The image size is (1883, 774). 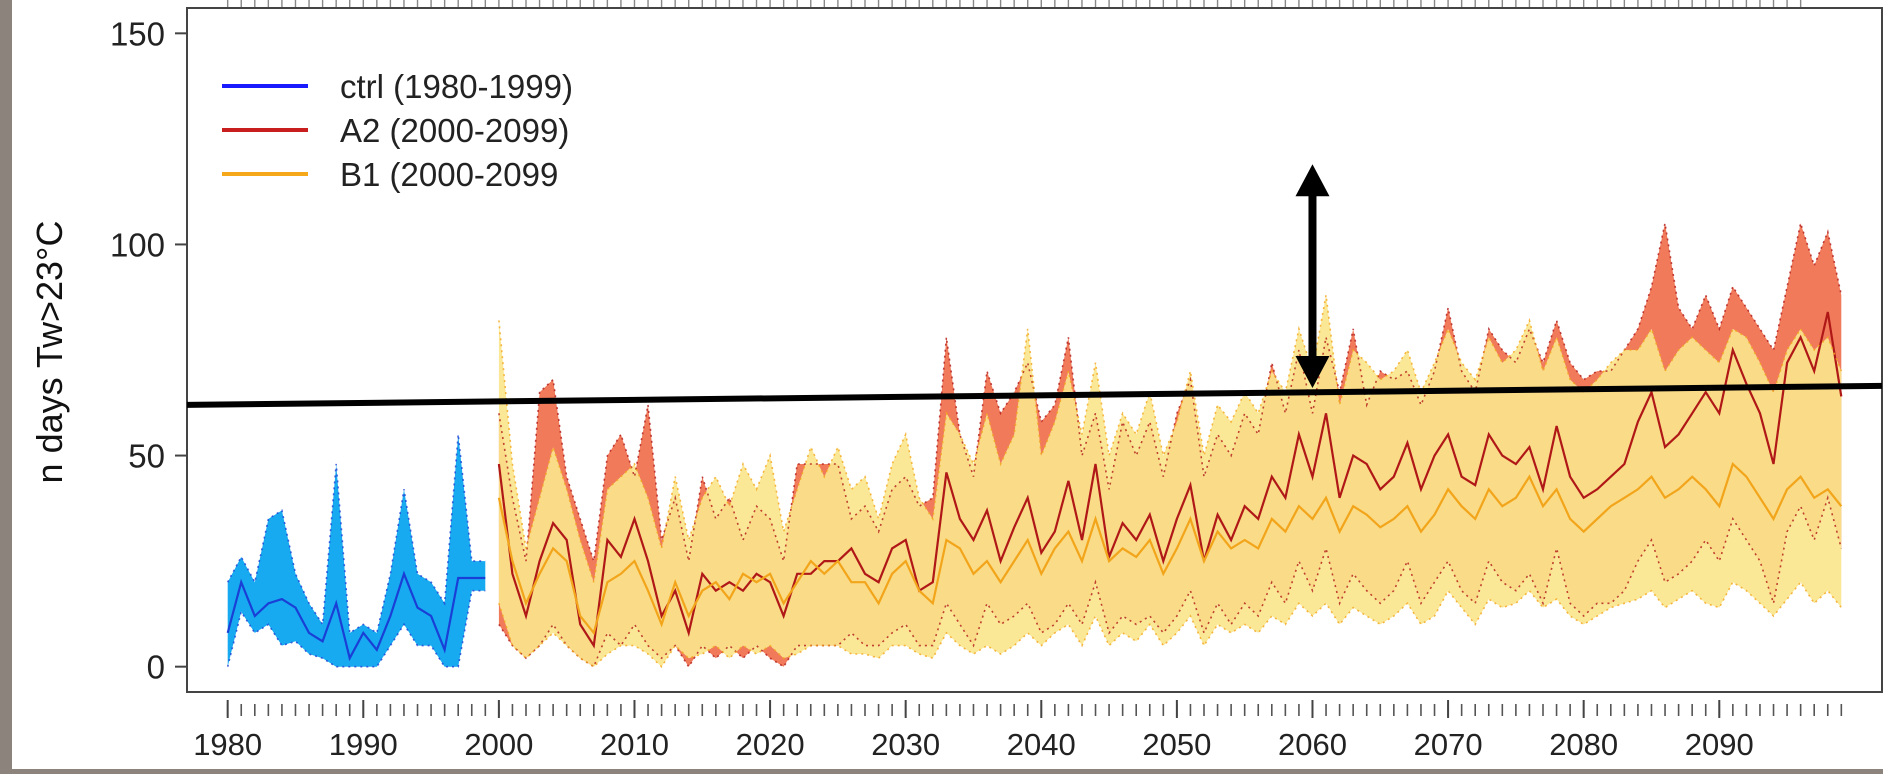 What do you see at coordinates (156, 667) in the screenshot?
I see `y-tick-label: 0` at bounding box center [156, 667].